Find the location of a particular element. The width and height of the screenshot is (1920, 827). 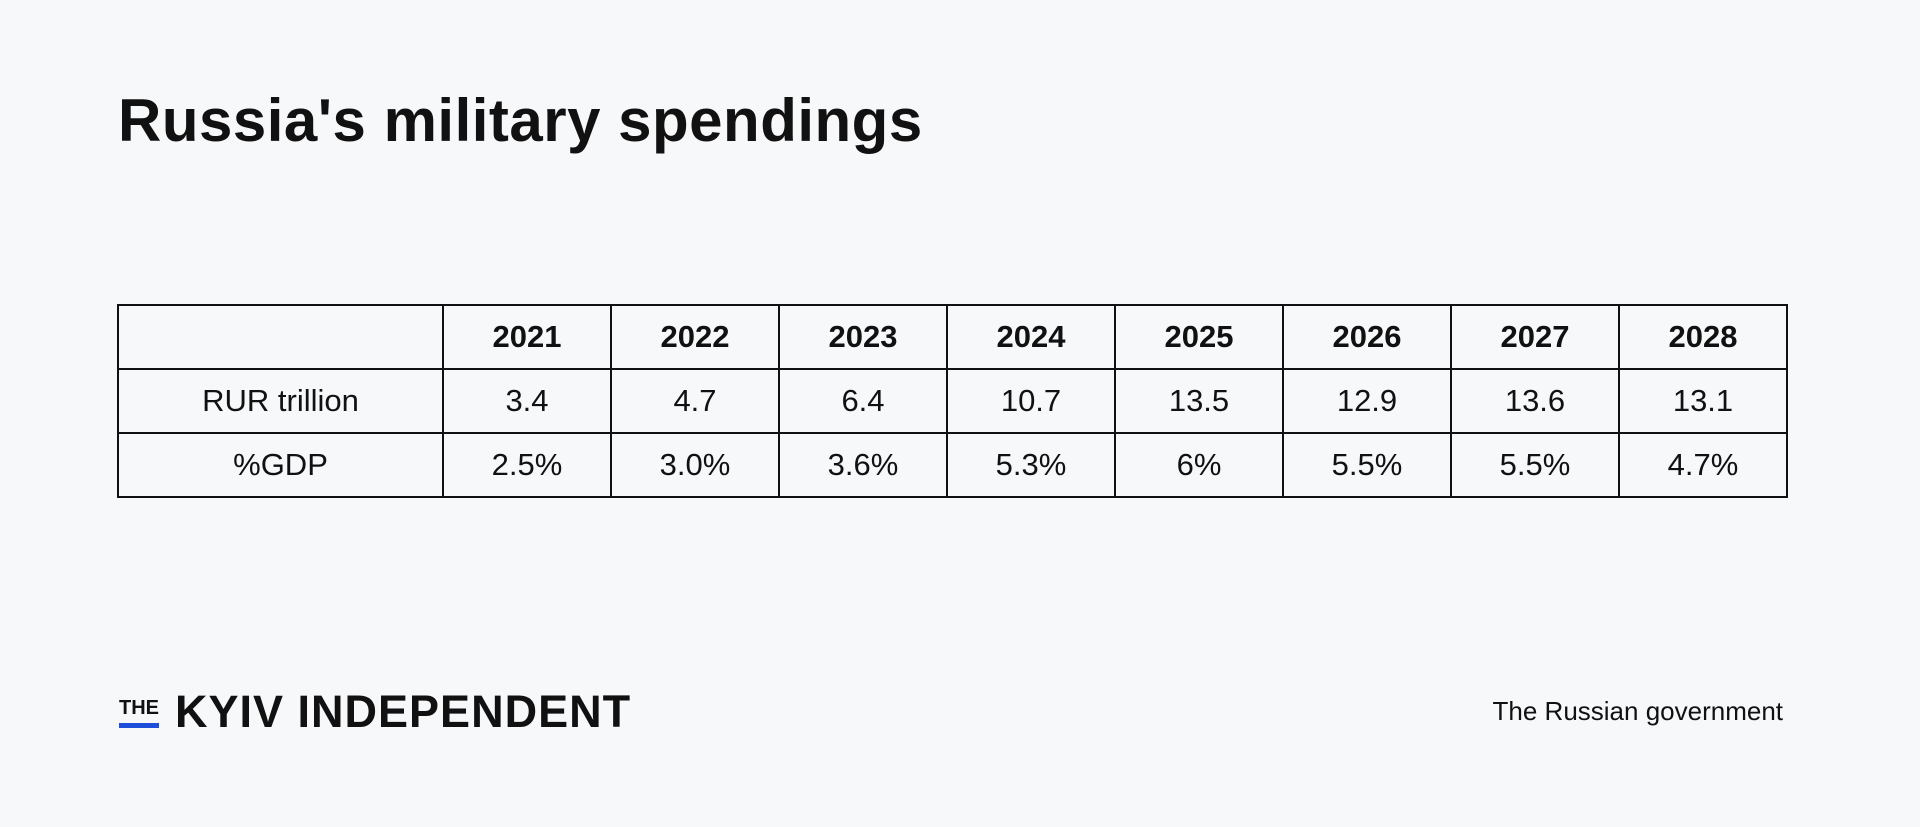

column-header: 2024 is located at coordinates (1031, 337).